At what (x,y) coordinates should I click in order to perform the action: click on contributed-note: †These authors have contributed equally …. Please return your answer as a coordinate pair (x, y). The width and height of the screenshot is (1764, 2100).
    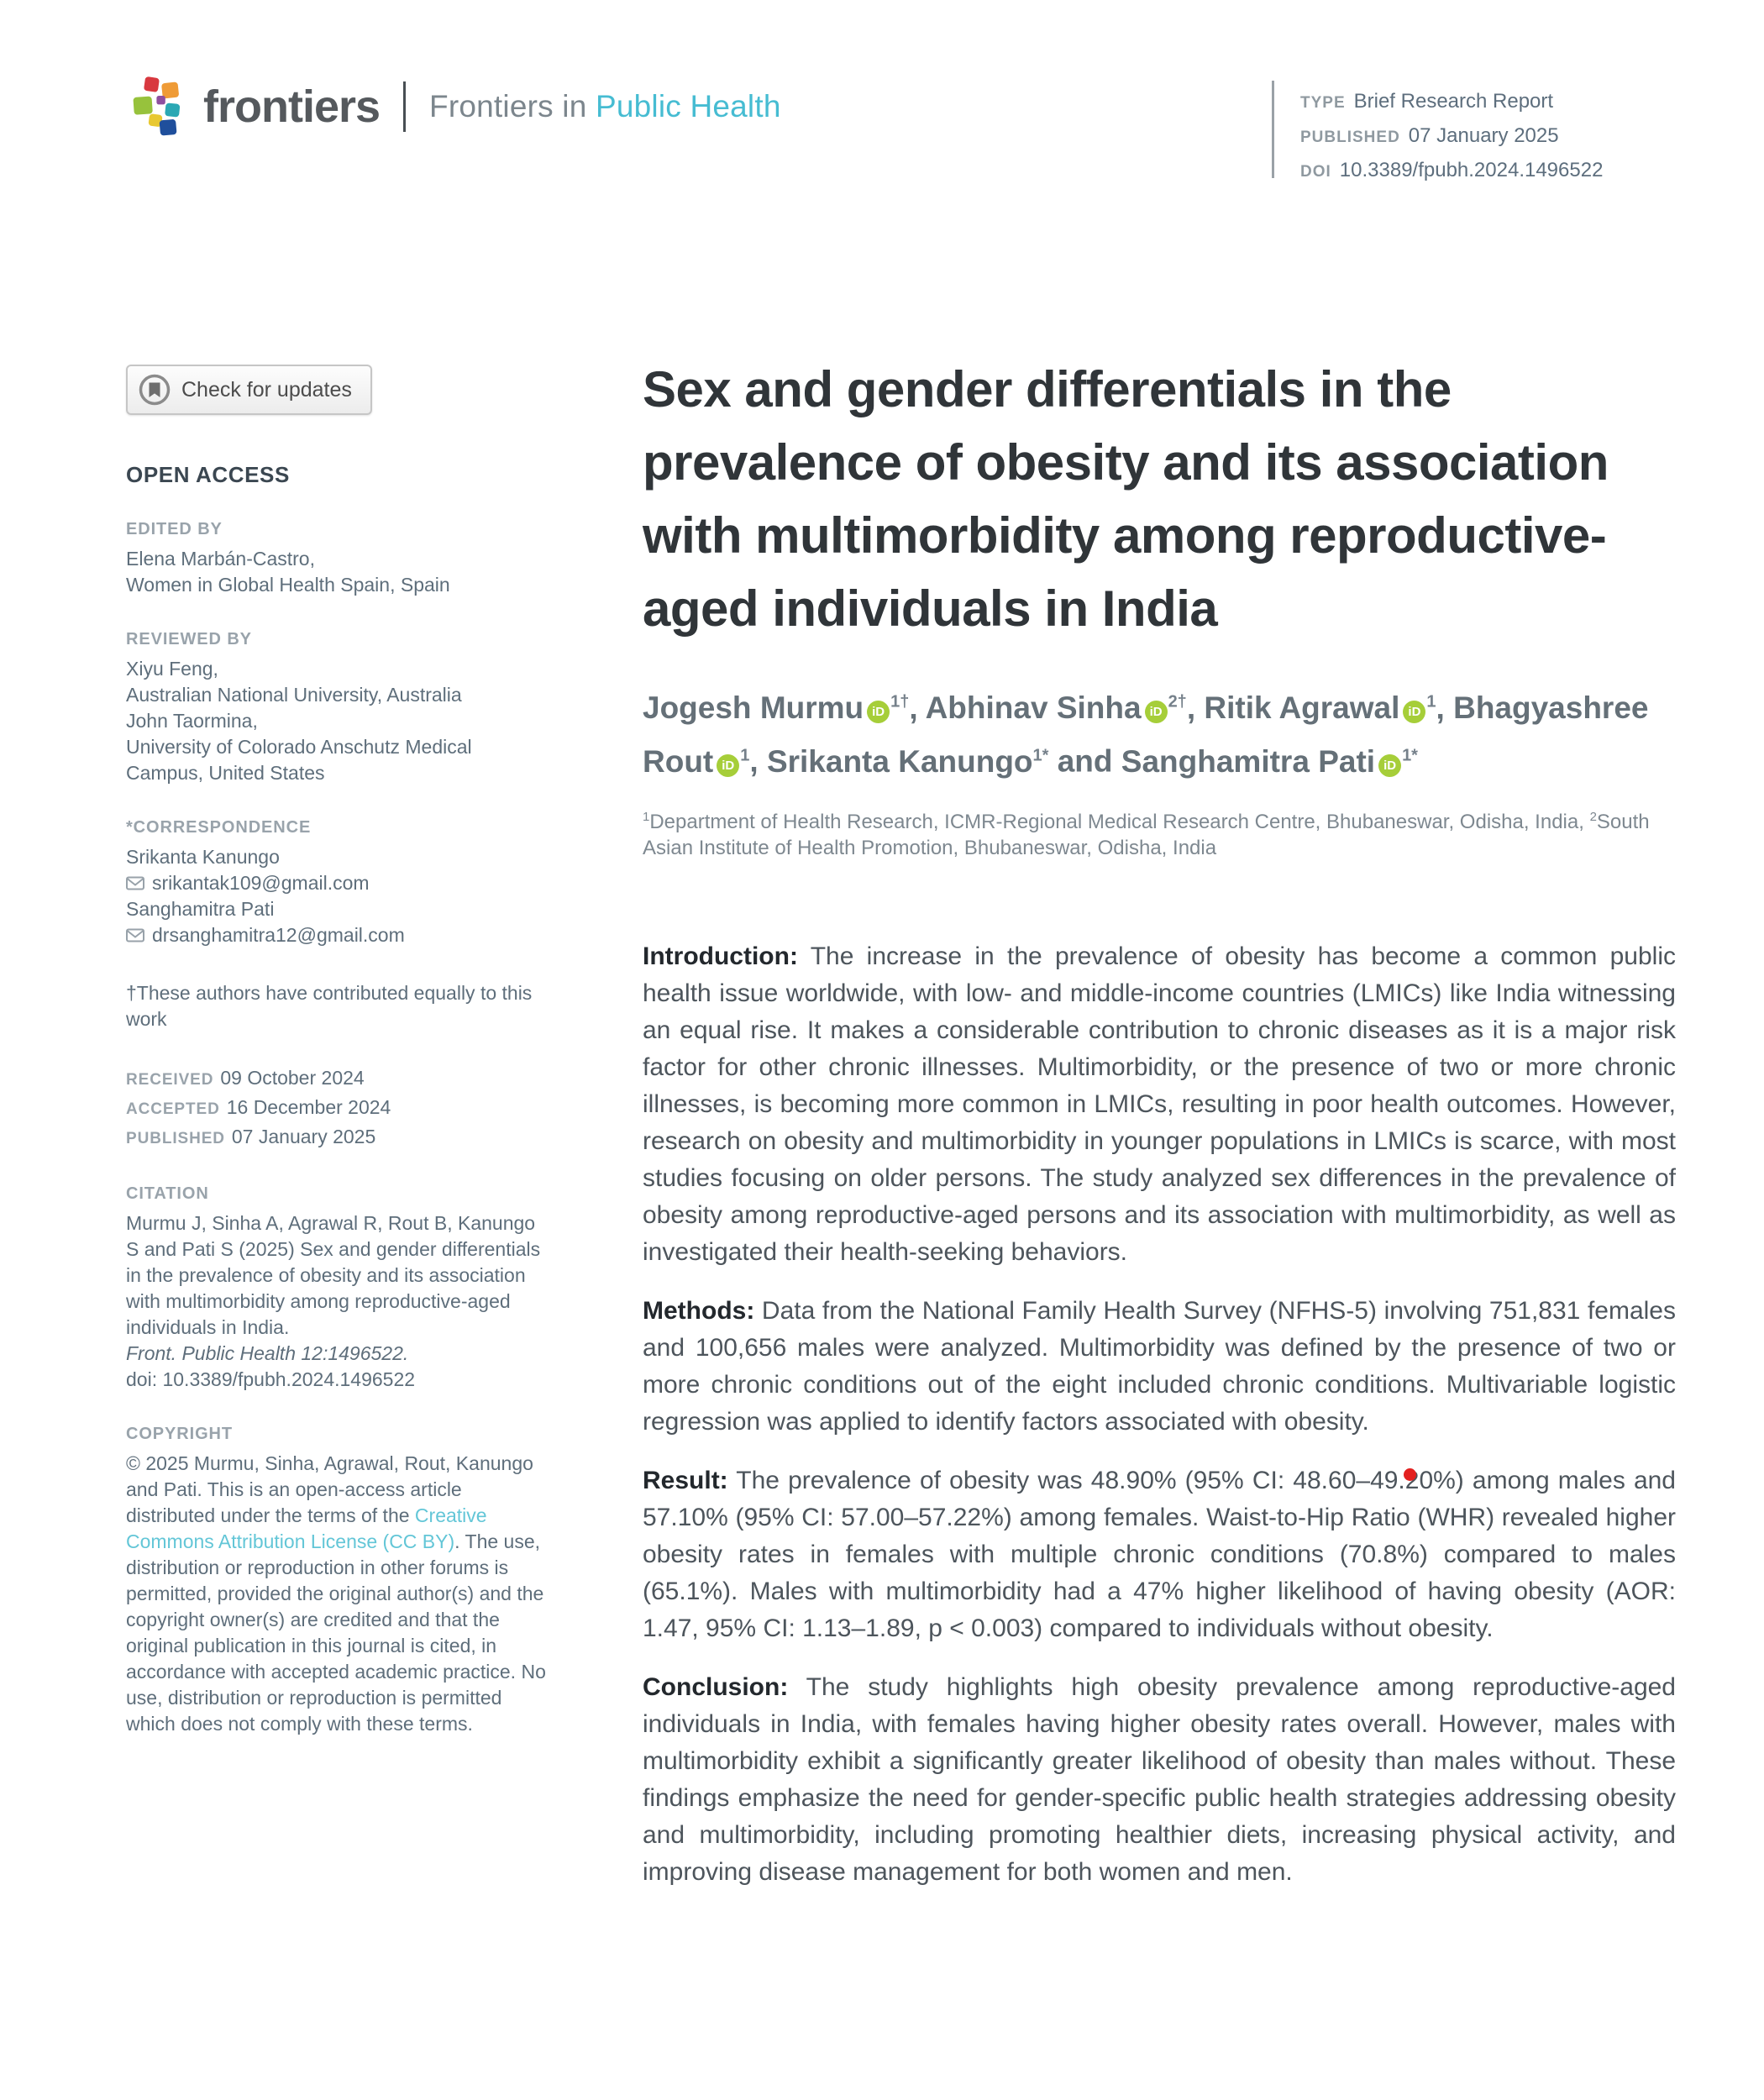
    Looking at the image, I should click on (339, 1006).